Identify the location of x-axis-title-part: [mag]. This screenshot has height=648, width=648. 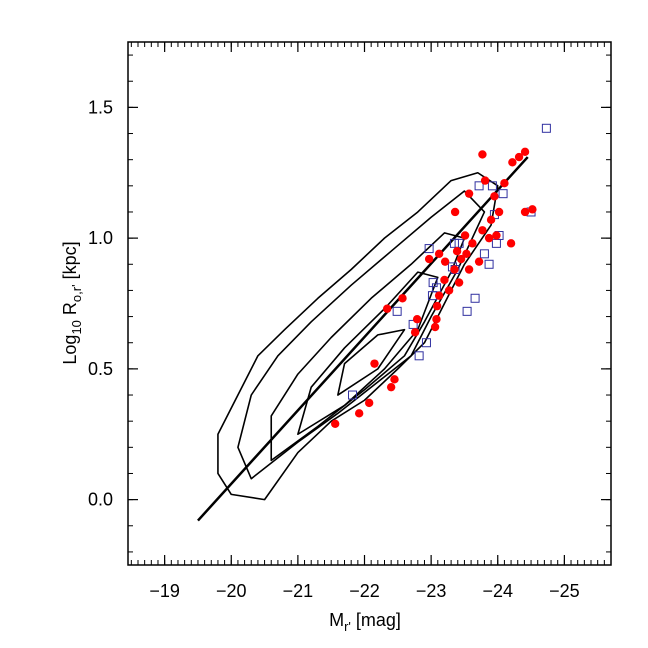
(376, 620).